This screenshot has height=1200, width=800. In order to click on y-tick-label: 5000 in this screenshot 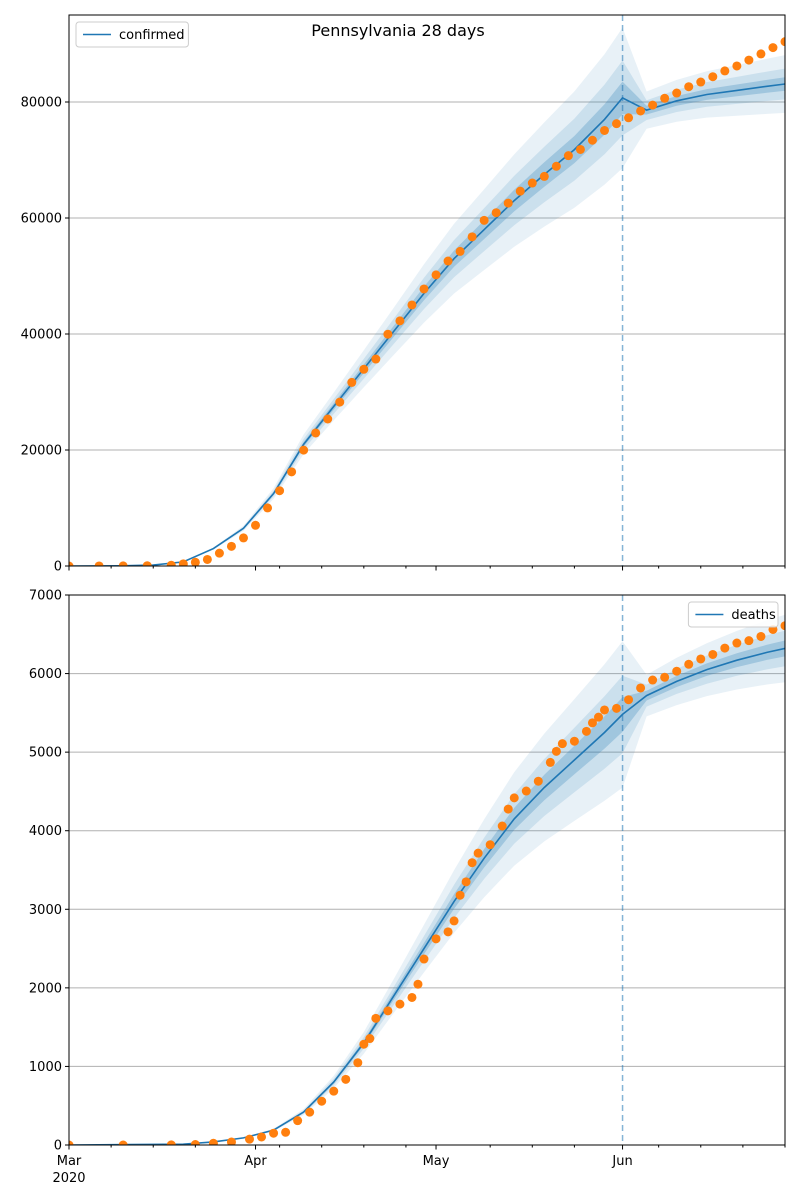, I will do `click(45, 753)`.